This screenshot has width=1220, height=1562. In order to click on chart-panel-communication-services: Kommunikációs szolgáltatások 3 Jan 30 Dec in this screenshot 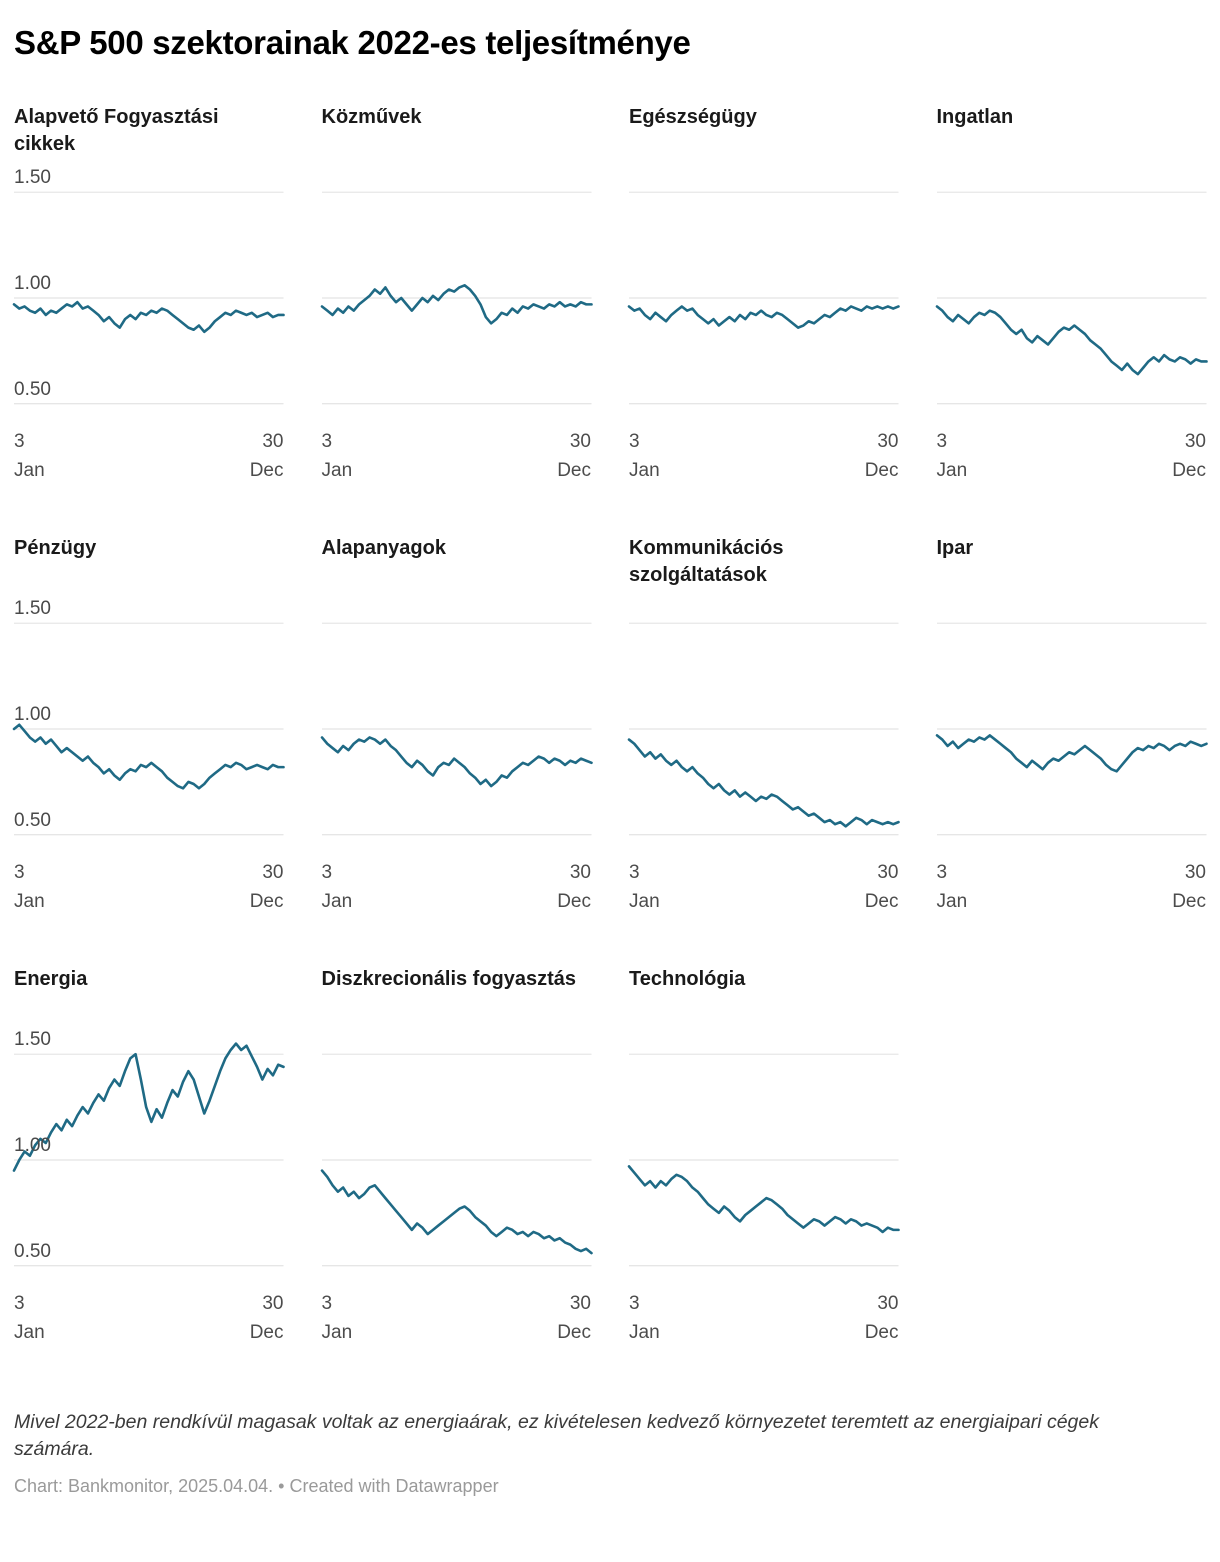, I will do `click(763, 725)`.